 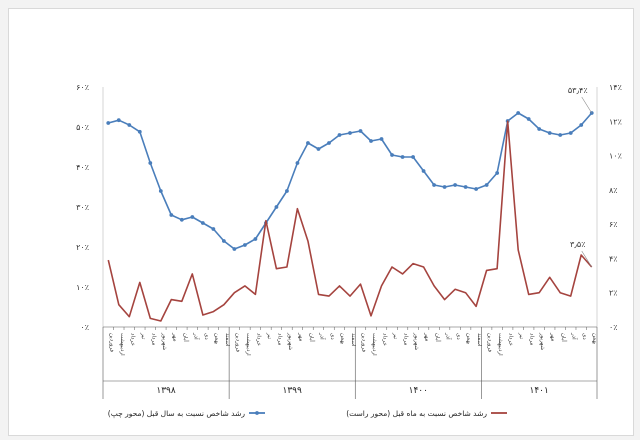 I want to click on annotation-label: ۵۳٫۴٪, so click(x=578, y=90).